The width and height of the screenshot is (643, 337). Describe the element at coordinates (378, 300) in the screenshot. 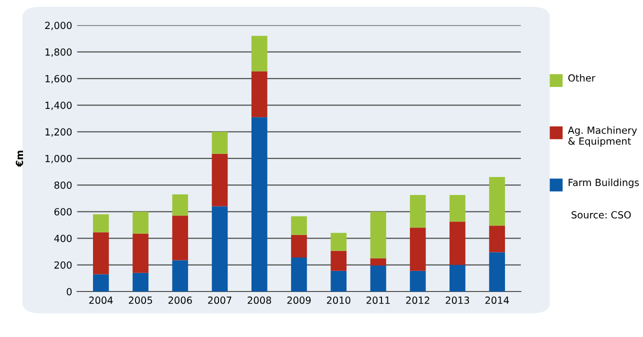

I see `x-tick-label: 2011` at that location.